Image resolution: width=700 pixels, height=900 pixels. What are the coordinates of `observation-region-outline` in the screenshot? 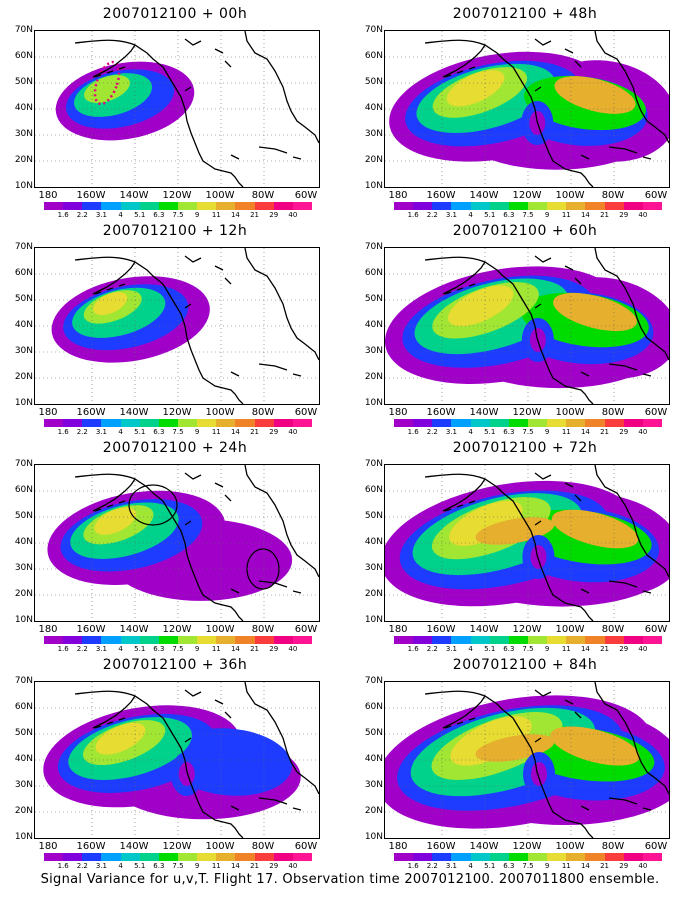 It's located at (107, 83).